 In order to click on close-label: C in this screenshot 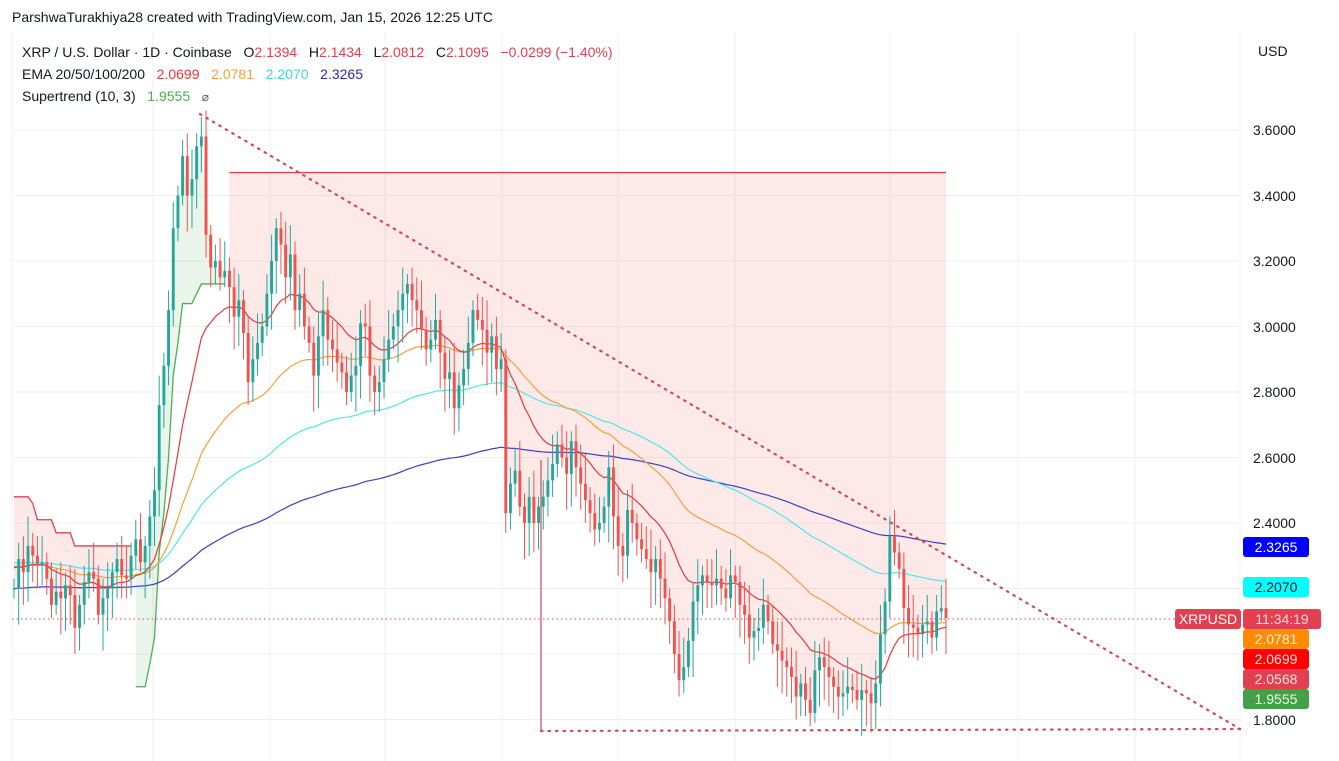, I will do `click(440, 52)`.